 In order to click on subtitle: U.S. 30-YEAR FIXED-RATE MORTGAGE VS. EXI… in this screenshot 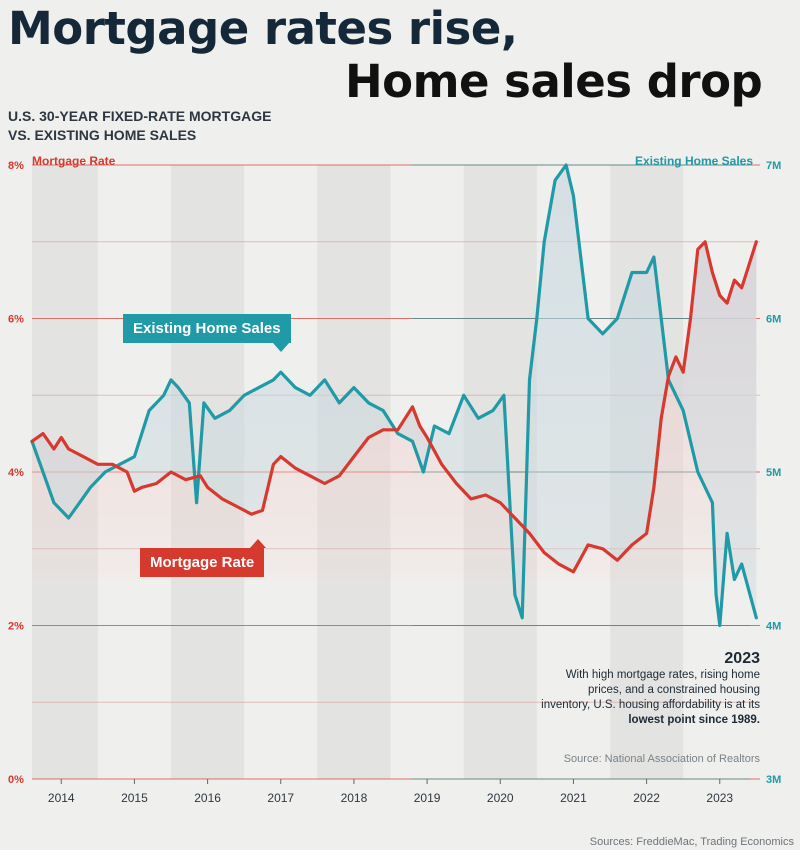, I will do `click(139, 126)`.